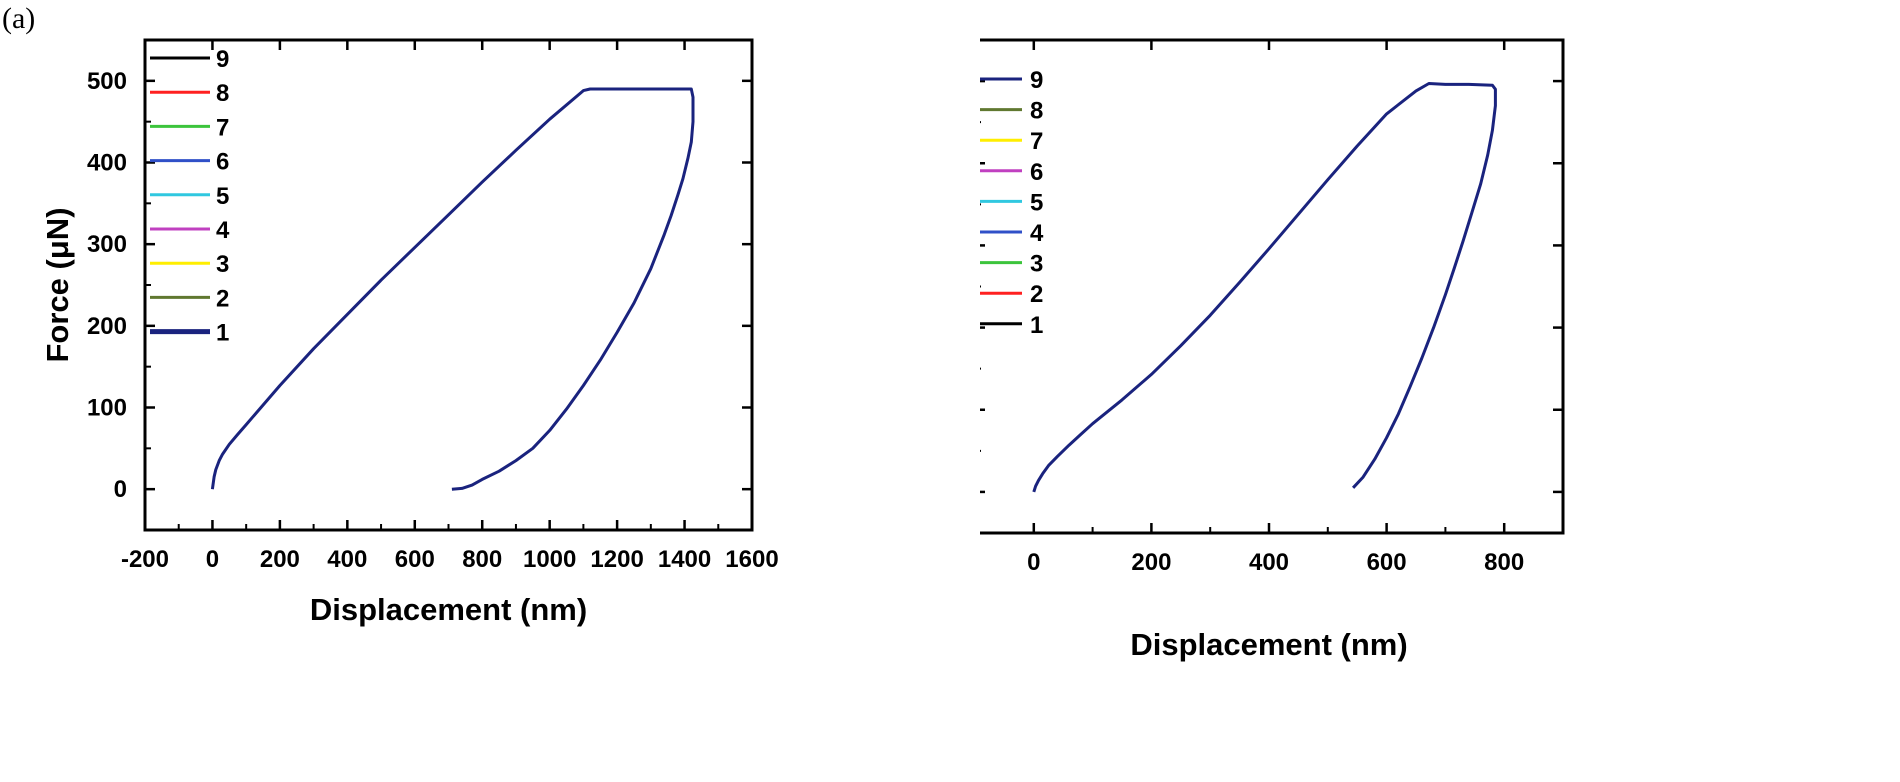 This screenshot has height=782, width=1900. Describe the element at coordinates (107, 163) in the screenshot. I see `y-tick-label: 400` at that location.